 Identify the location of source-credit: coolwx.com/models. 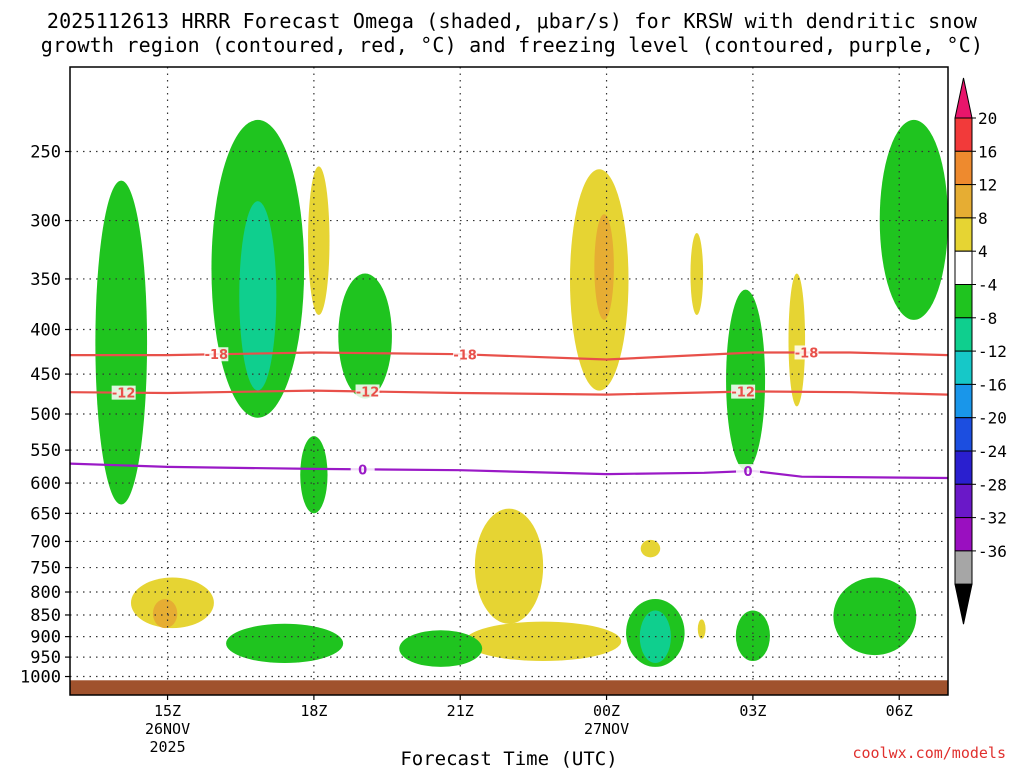
(929, 753).